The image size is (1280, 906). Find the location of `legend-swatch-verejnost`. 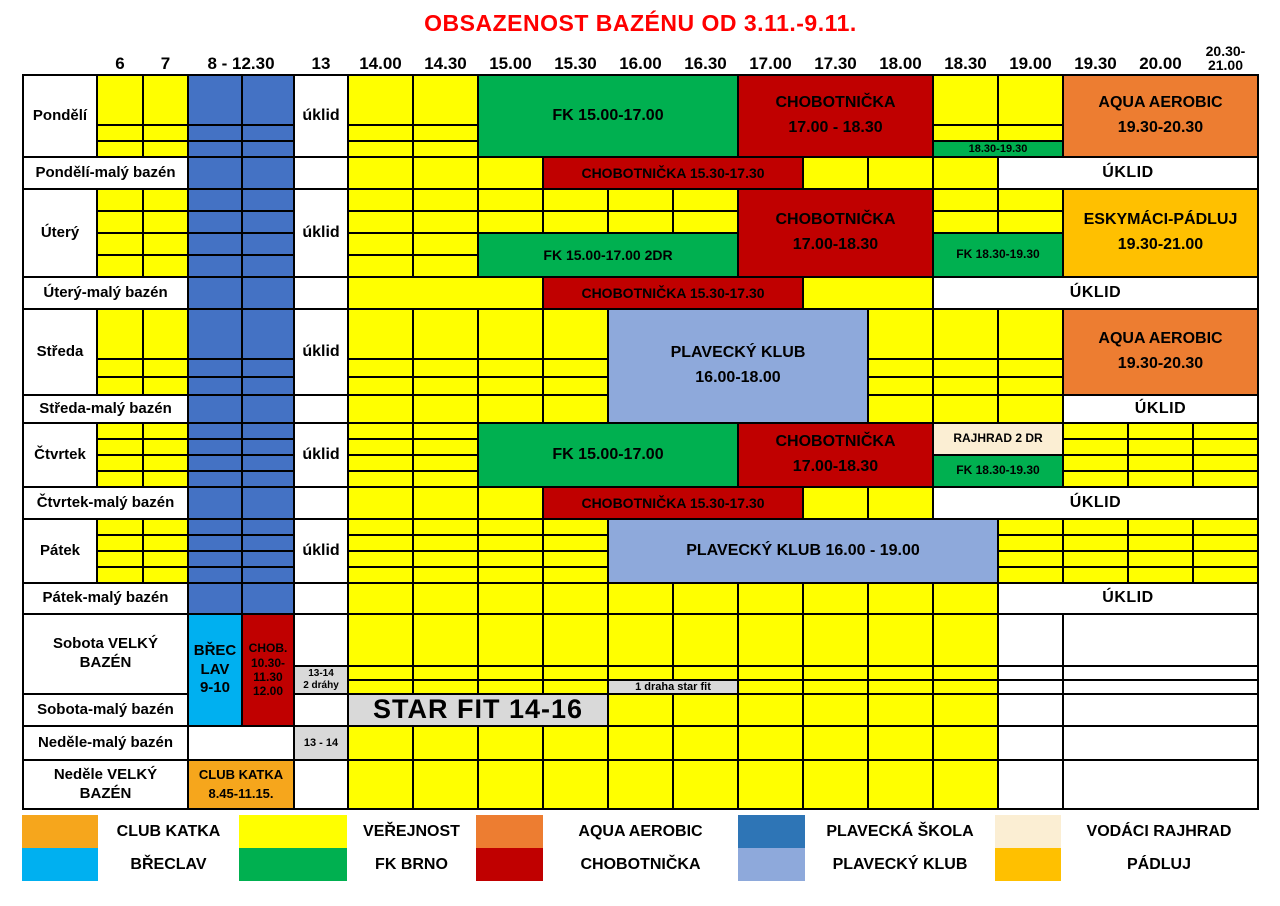

legend-swatch-verejnost is located at coordinates (293, 831).